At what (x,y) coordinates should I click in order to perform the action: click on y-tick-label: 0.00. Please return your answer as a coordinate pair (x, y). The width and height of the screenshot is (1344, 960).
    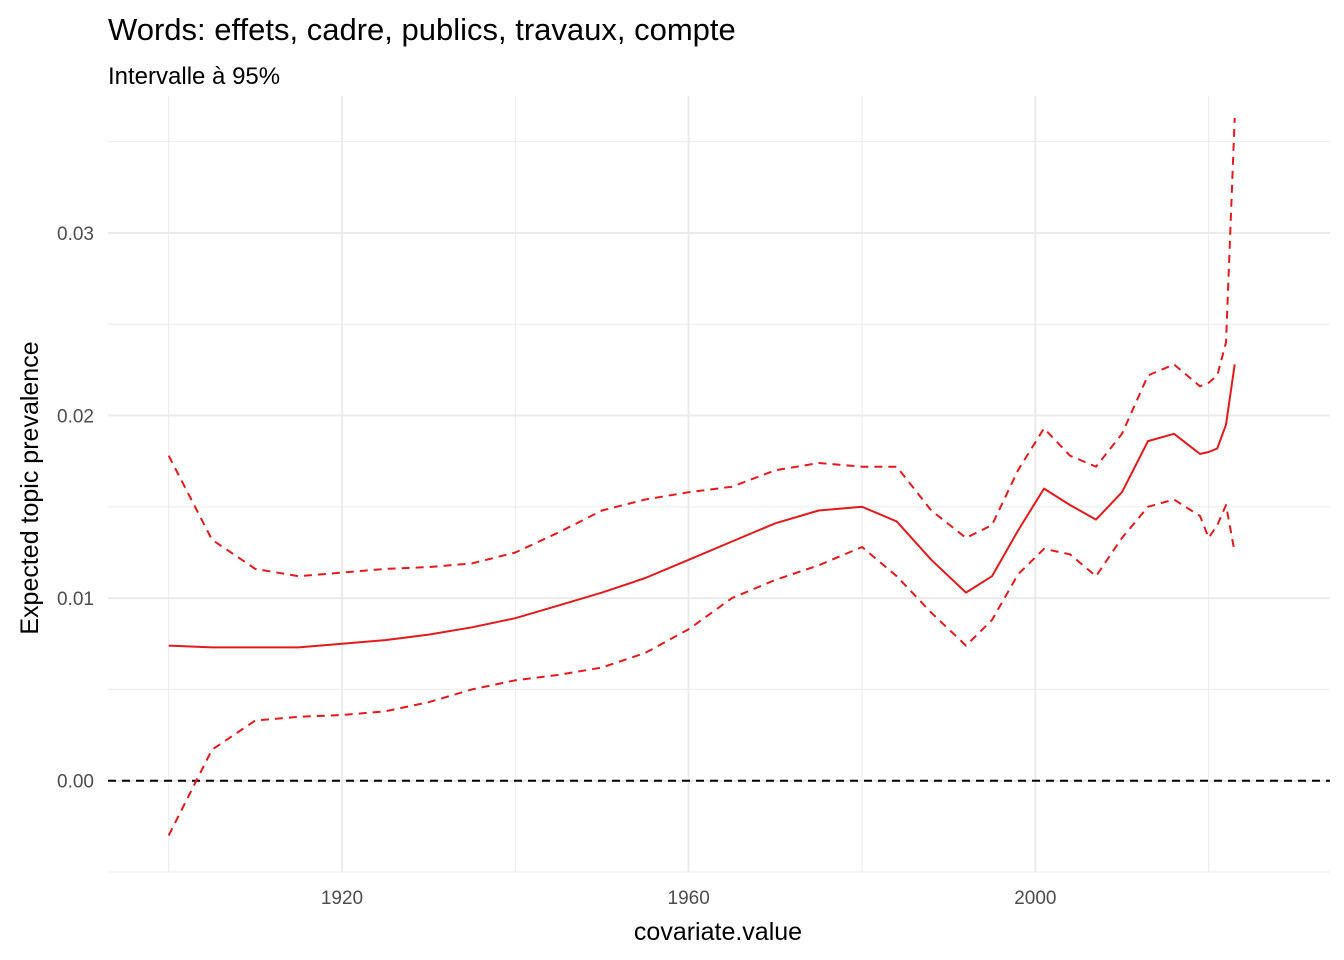
    Looking at the image, I should click on (75, 782).